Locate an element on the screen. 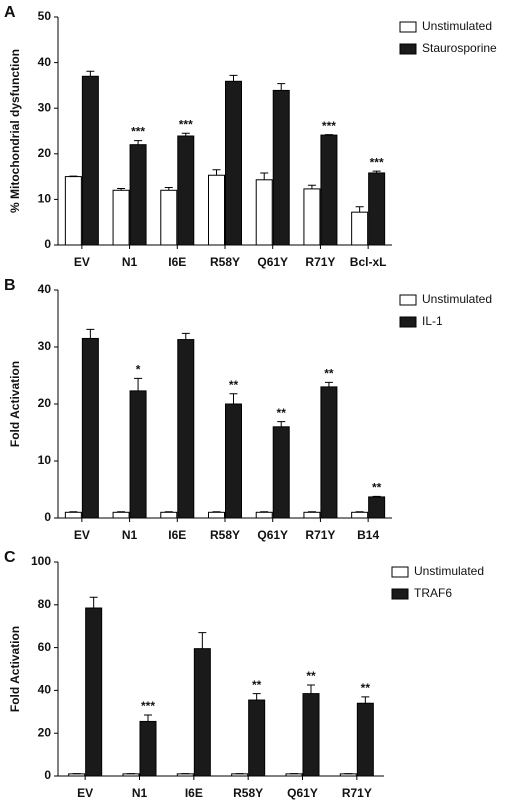 This screenshot has width=521, height=800. legend-label: Staurosporine is located at coordinates (459, 48).